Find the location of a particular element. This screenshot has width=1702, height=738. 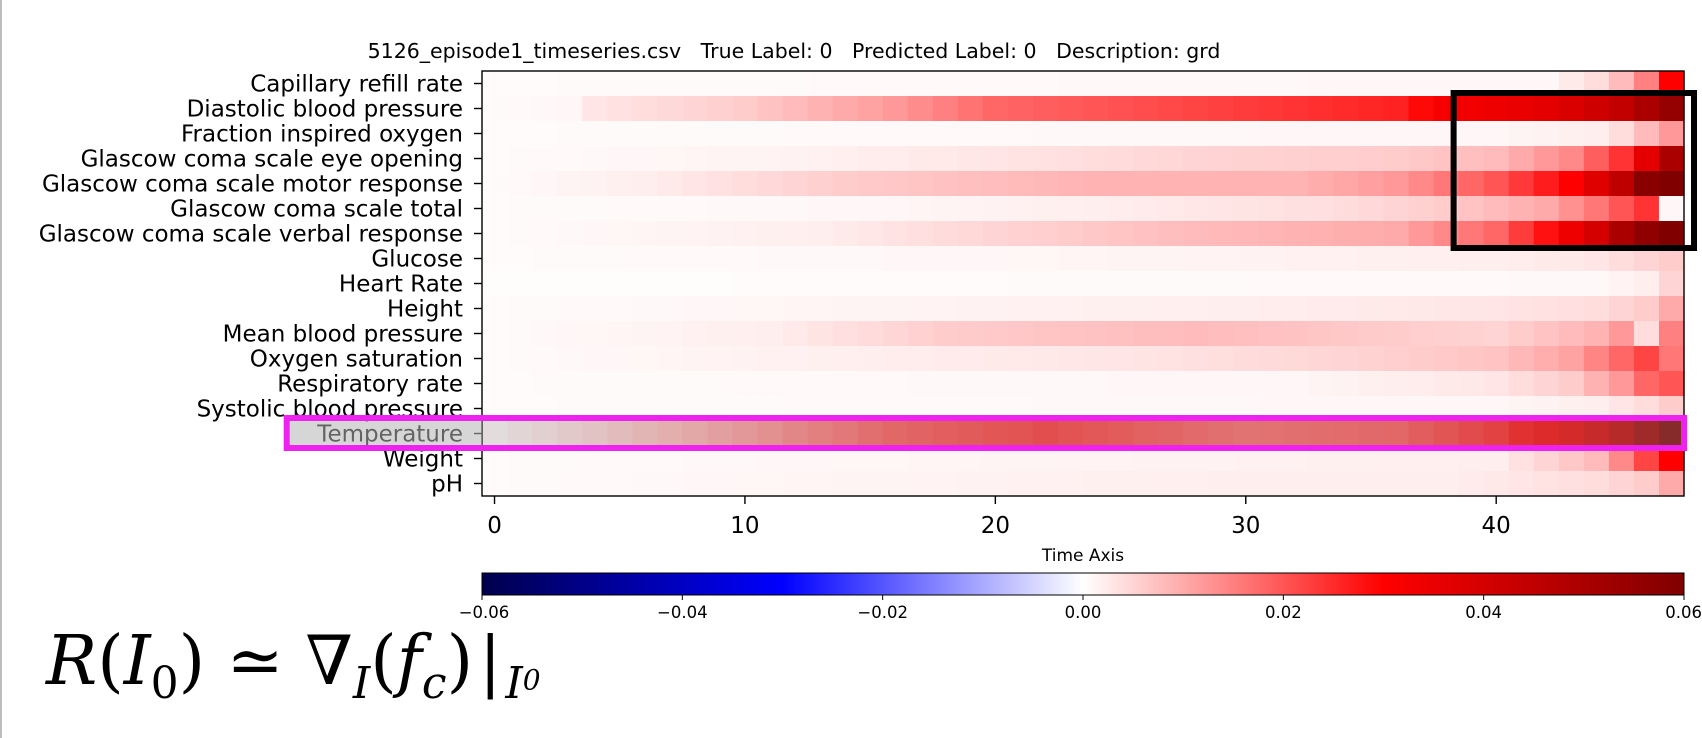

formula-approx-nabla: ) ≃ ∇ is located at coordinates (265, 661).